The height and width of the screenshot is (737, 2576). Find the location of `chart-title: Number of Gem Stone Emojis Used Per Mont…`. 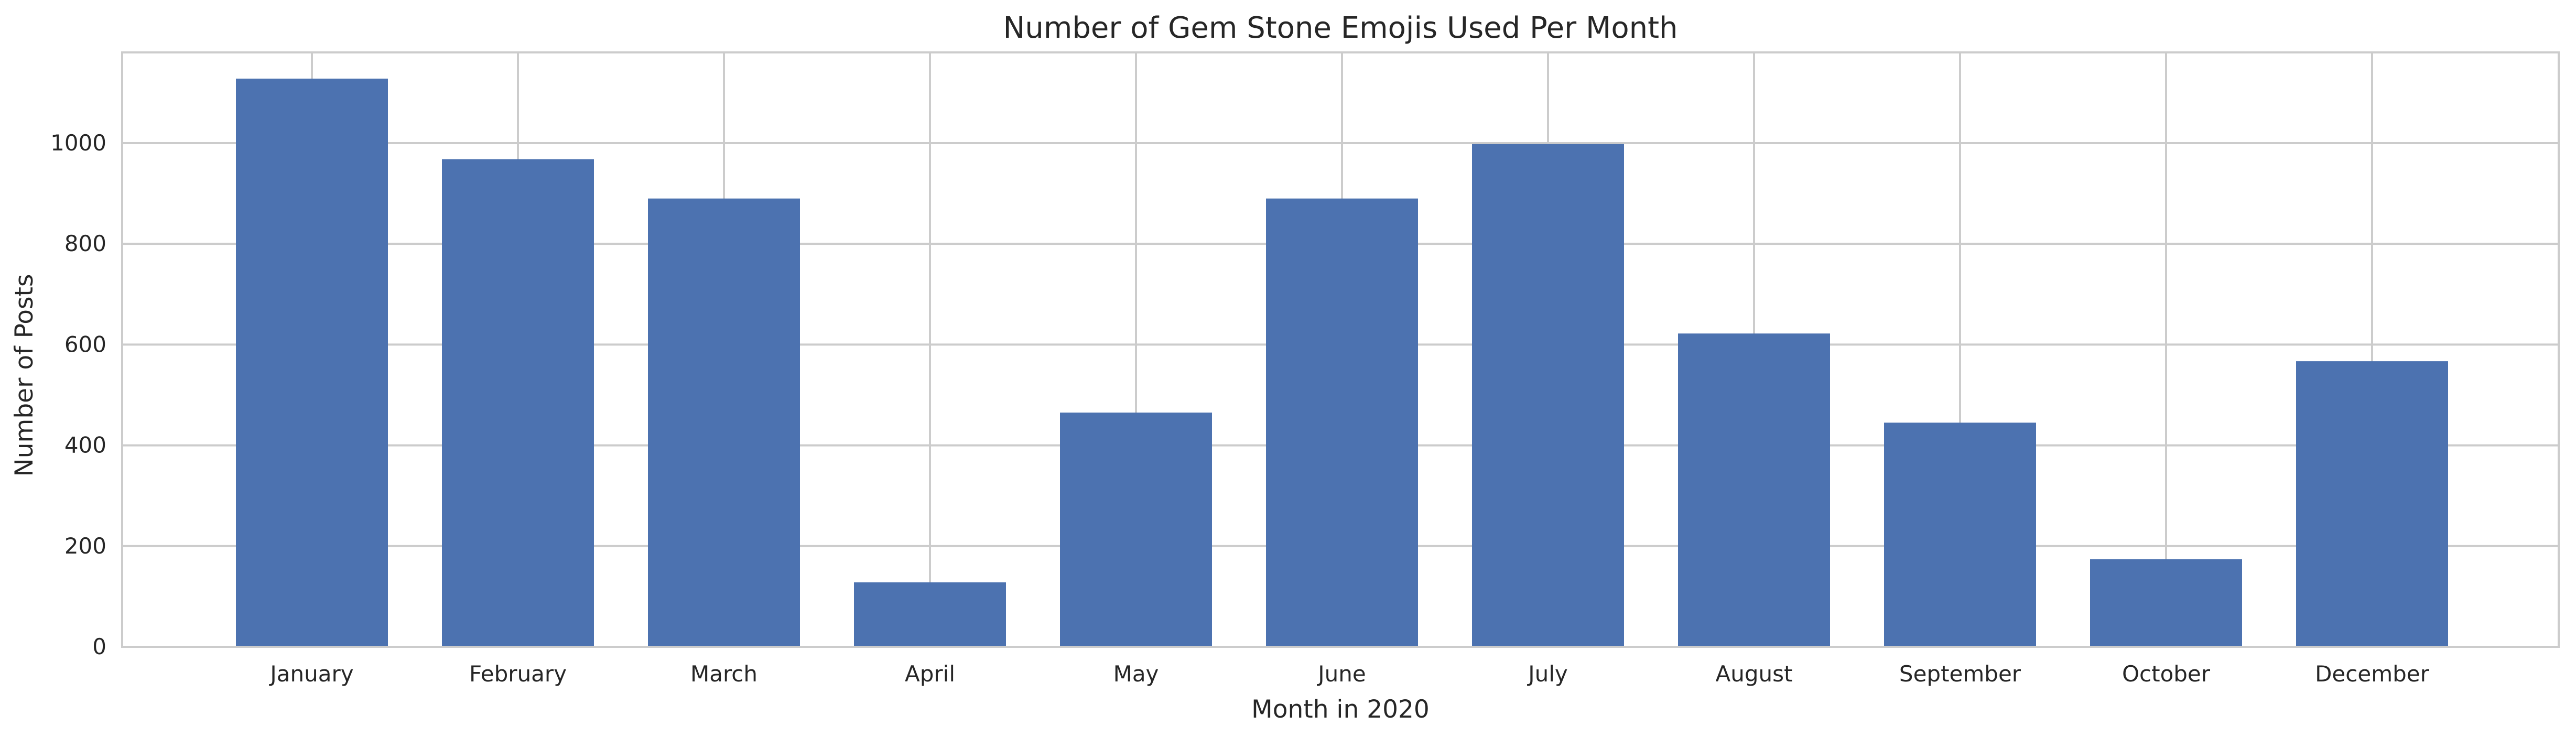

chart-title: Number of Gem Stone Emojis Used Per Mont… is located at coordinates (1340, 28).